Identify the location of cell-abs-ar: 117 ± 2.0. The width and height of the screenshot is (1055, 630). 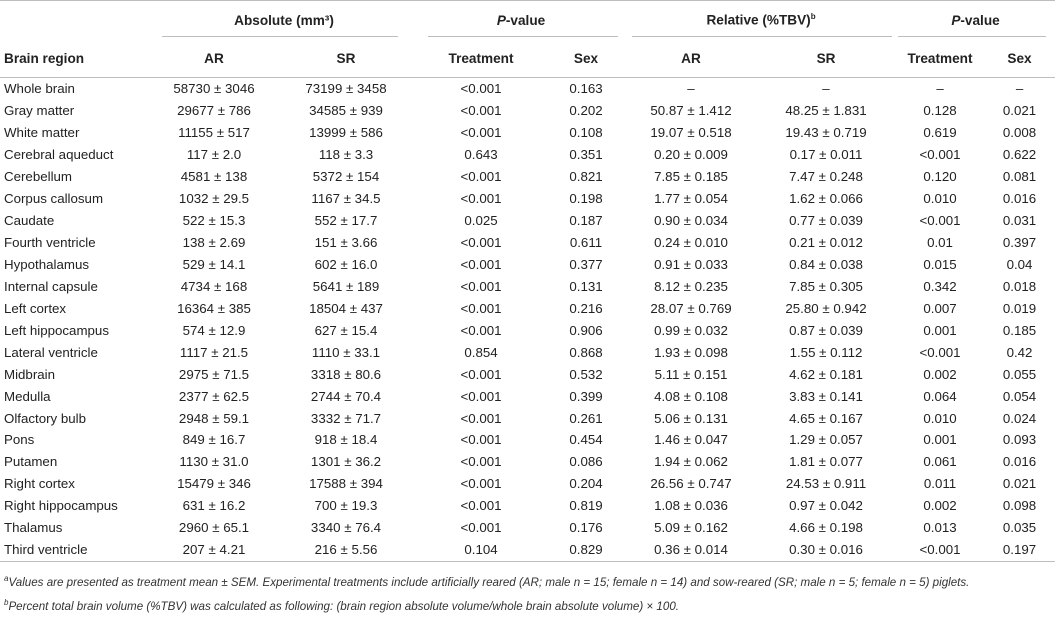
(214, 155).